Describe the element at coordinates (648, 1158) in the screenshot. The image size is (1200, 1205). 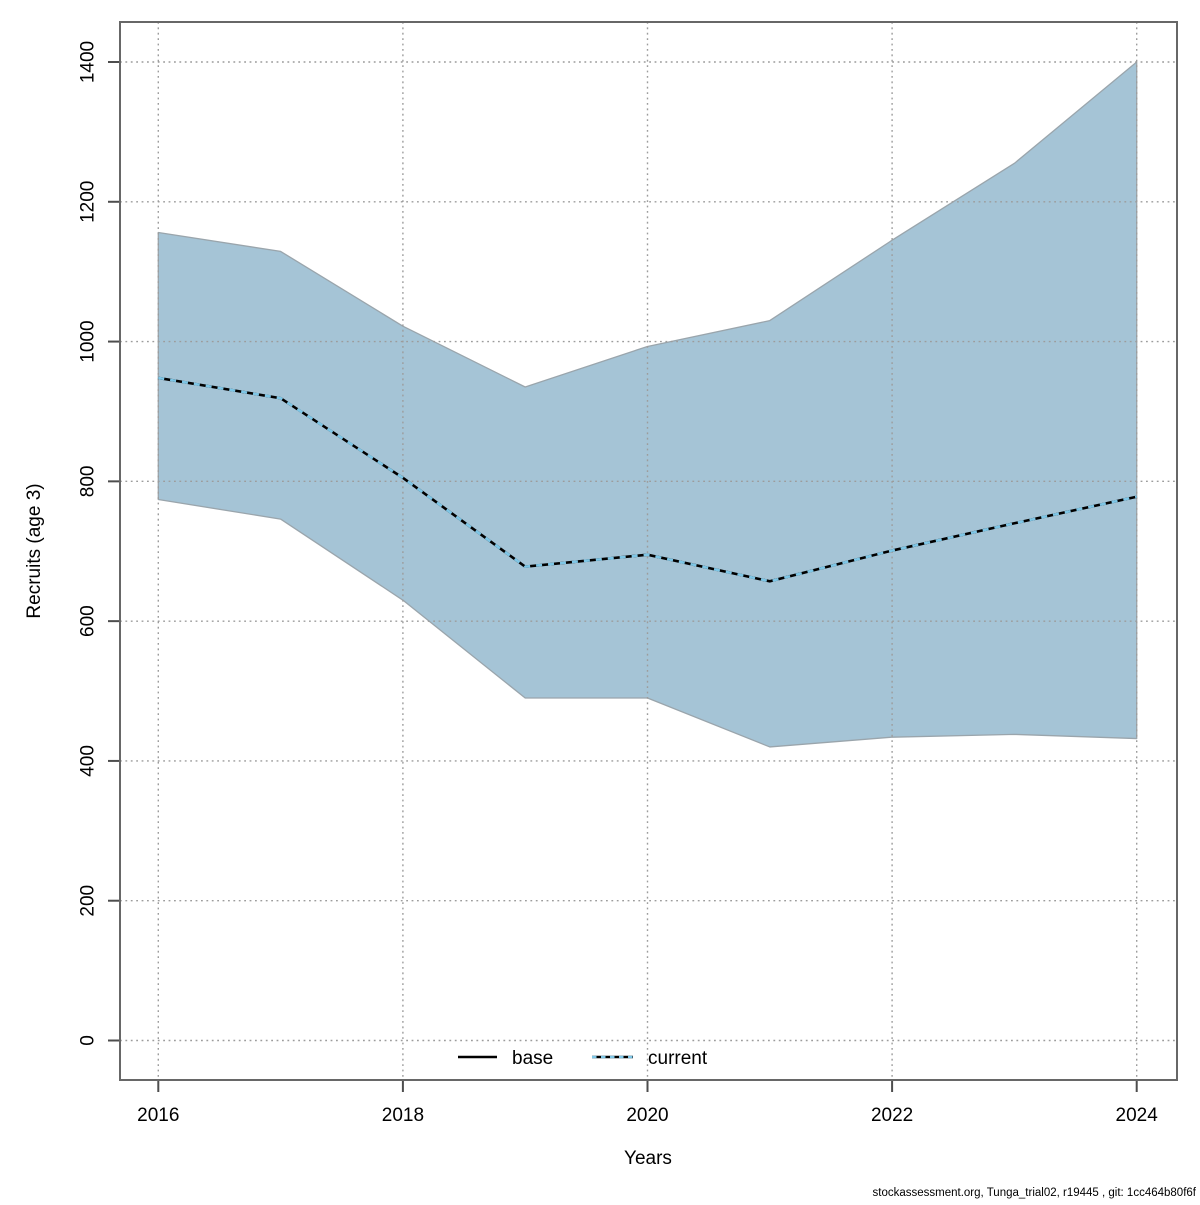
I see `x-axis-title: Years` at that location.